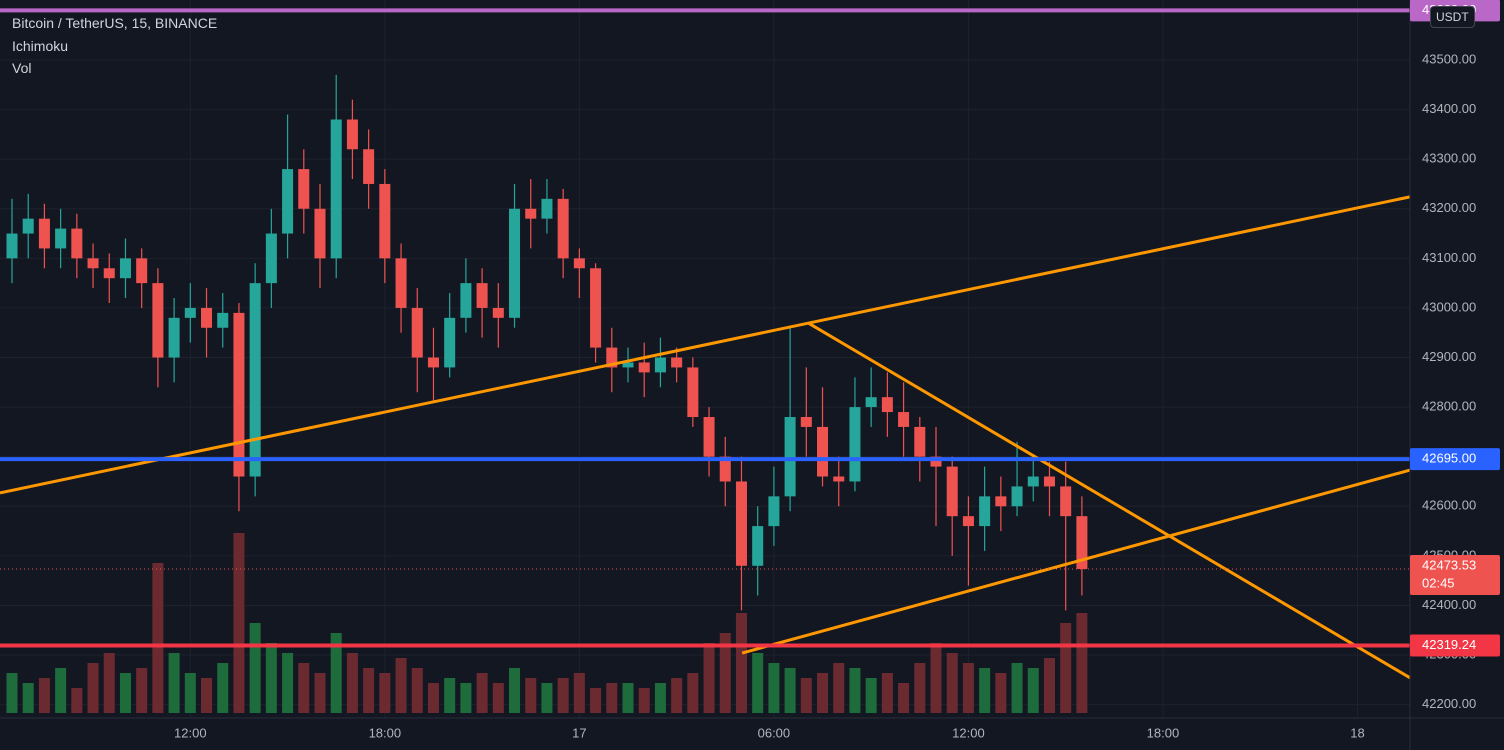 The width and height of the screenshot is (1504, 750). I want to click on level-label: 42695.00, so click(1449, 458).